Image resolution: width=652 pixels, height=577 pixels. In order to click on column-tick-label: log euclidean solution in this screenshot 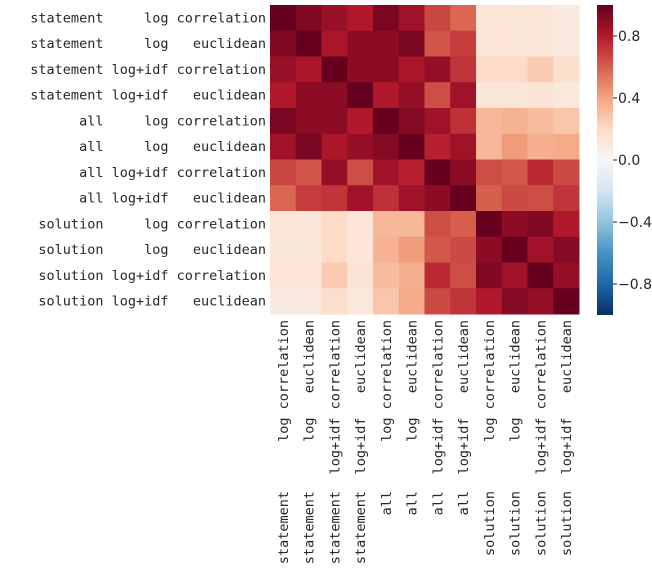, I will do `click(516, 438)`.